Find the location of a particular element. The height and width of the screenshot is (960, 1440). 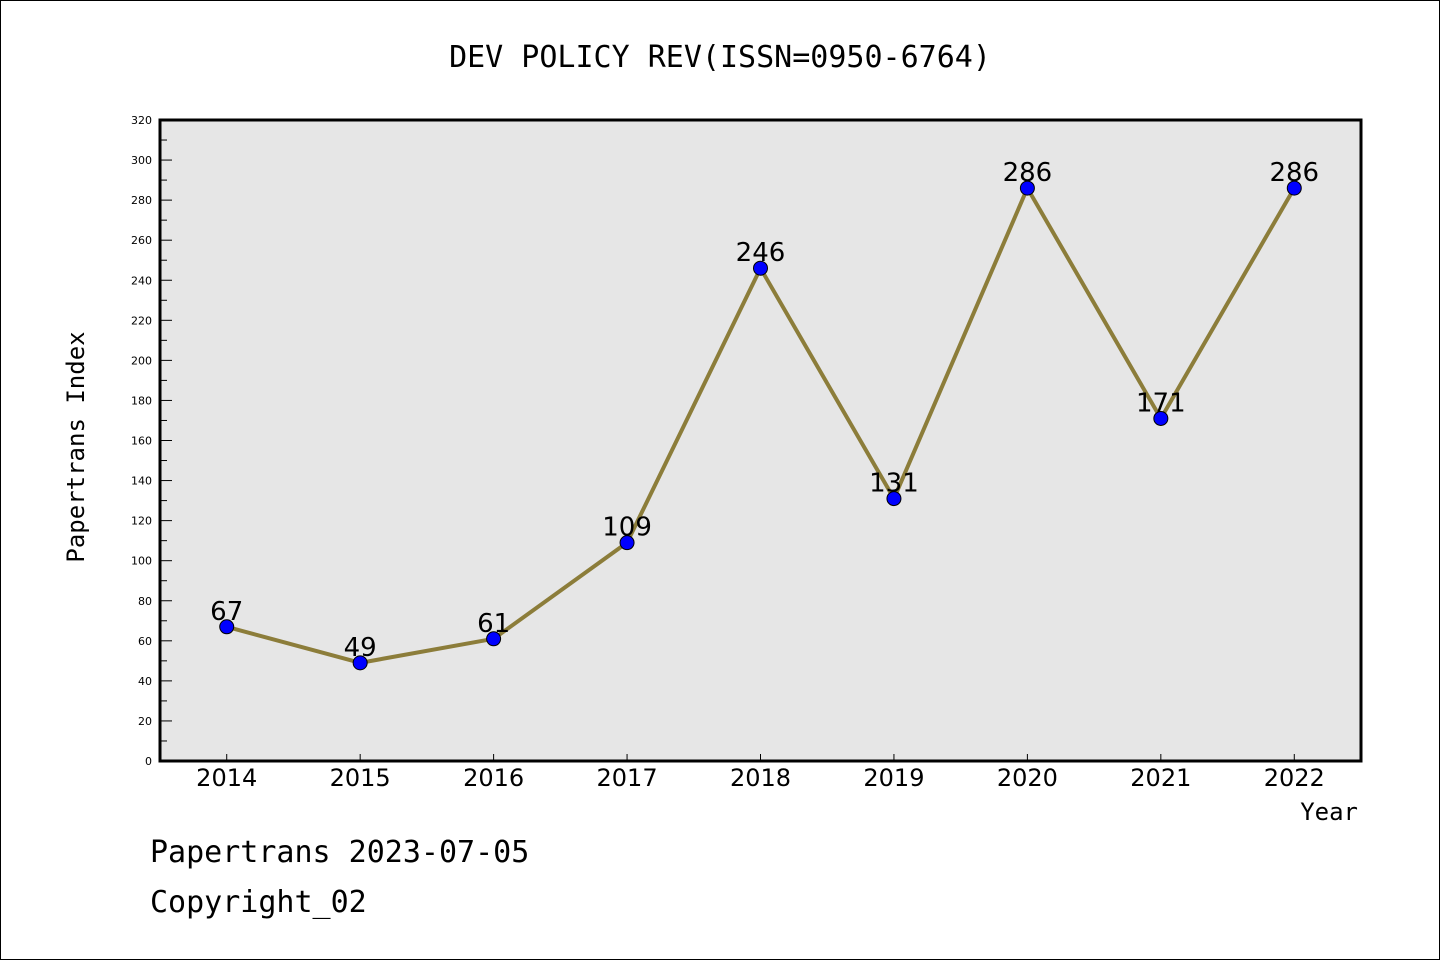

data-label: 61 is located at coordinates (493, 624).